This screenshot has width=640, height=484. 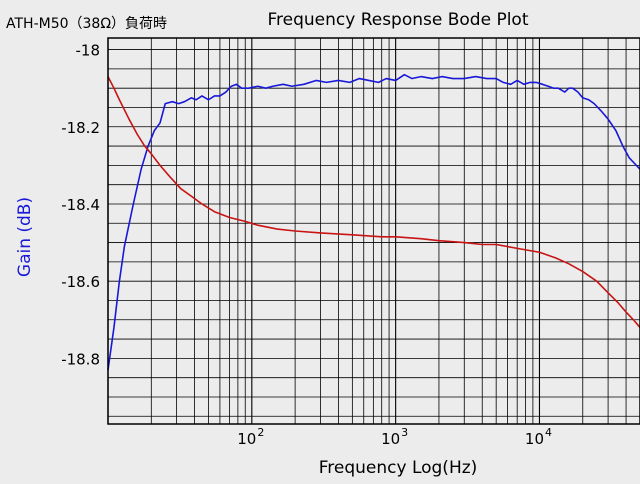 I want to click on y-tick-label: -18.4, so click(x=80, y=205).